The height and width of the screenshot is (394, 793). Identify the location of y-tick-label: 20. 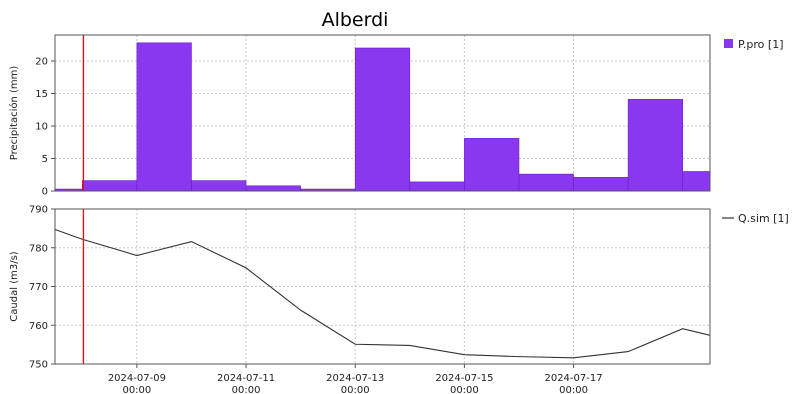
(41, 62).